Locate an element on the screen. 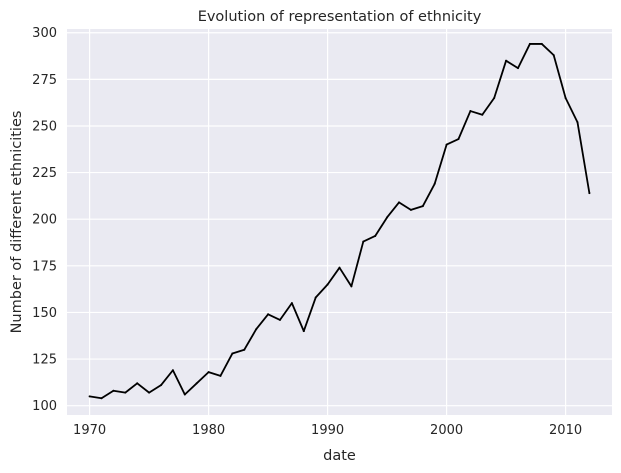 The image size is (621, 473). x-tick-label: 1970 is located at coordinates (89, 430).